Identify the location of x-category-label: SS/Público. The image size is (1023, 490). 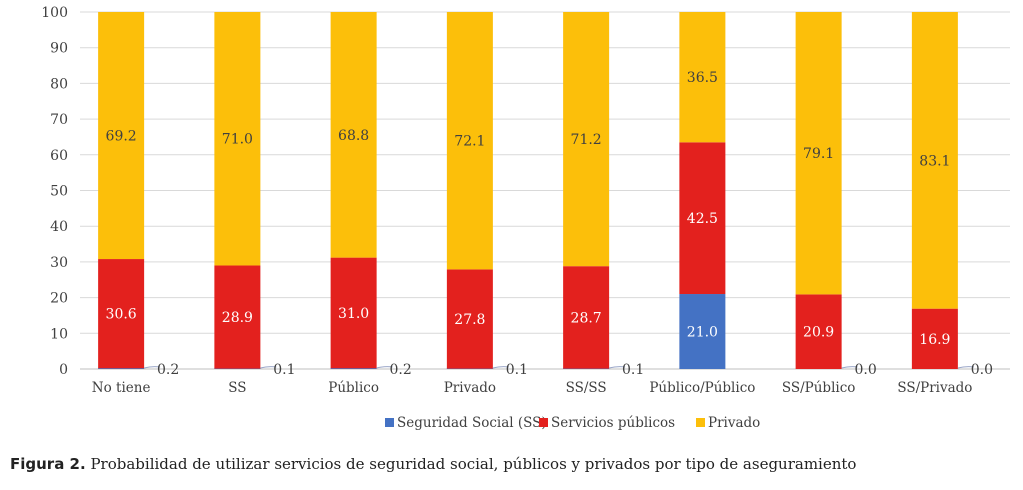
(819, 388).